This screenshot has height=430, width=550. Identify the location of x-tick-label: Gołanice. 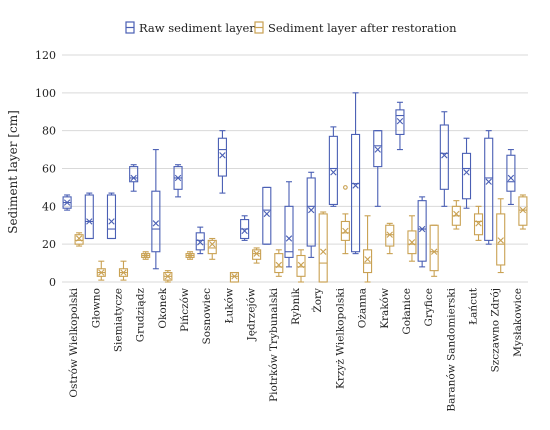
(407, 311).